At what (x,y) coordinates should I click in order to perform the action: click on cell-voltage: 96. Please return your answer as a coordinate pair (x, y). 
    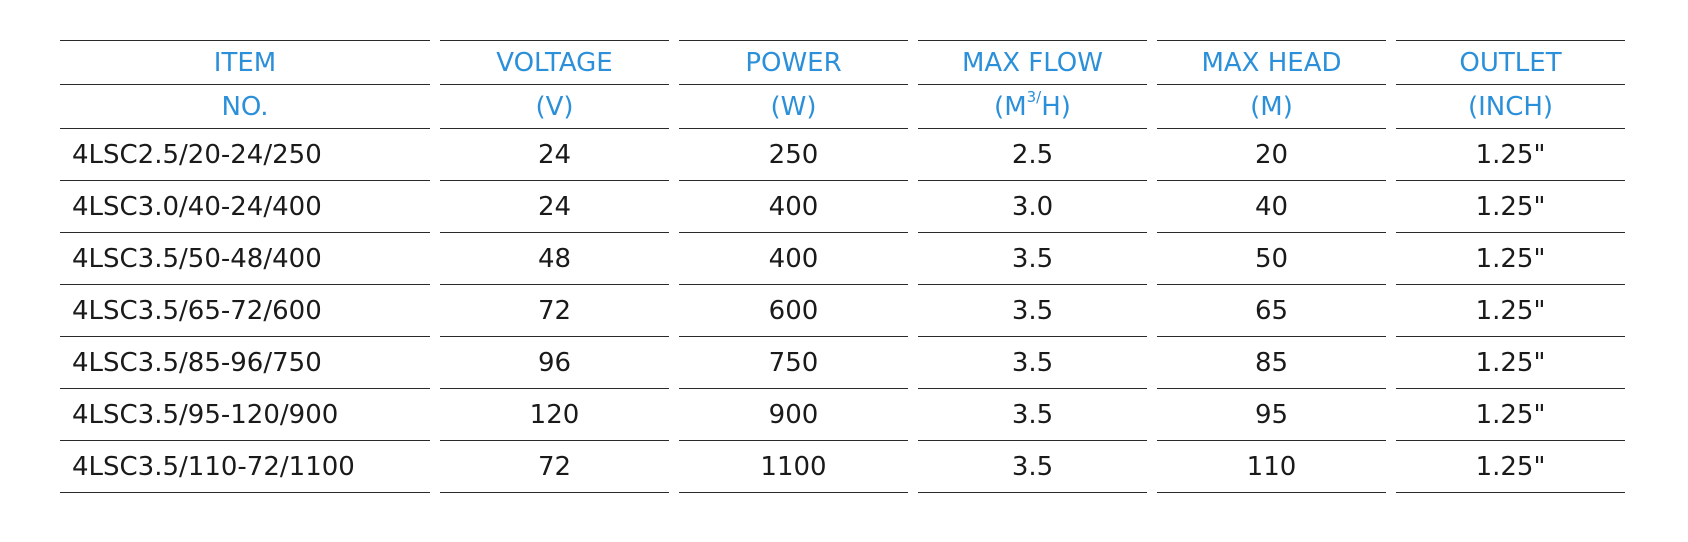
    Looking at the image, I should click on (554, 362).